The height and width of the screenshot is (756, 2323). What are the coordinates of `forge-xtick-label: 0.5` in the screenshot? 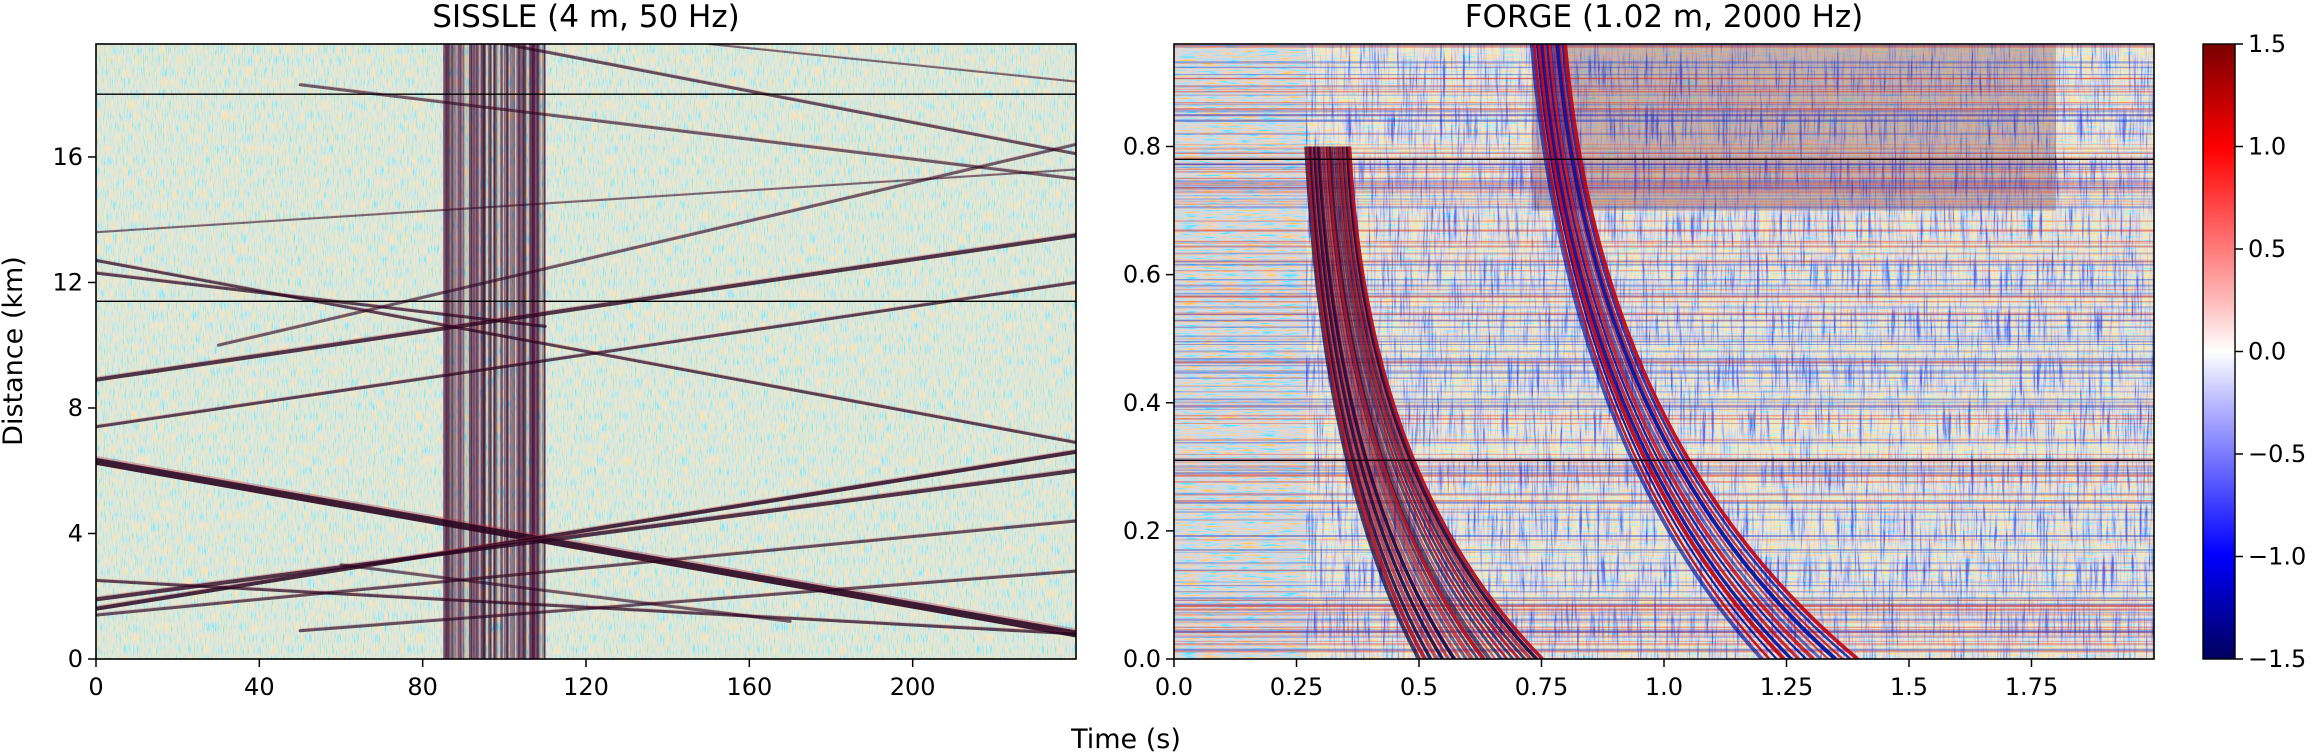 It's located at (1419, 687).